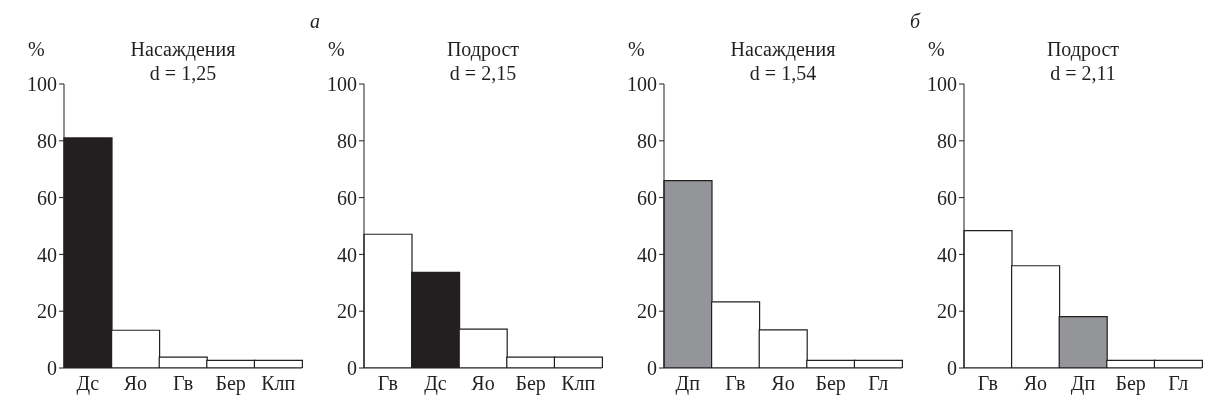  I want to click on chart-subtitle: d = 2,11, so click(1083, 73).